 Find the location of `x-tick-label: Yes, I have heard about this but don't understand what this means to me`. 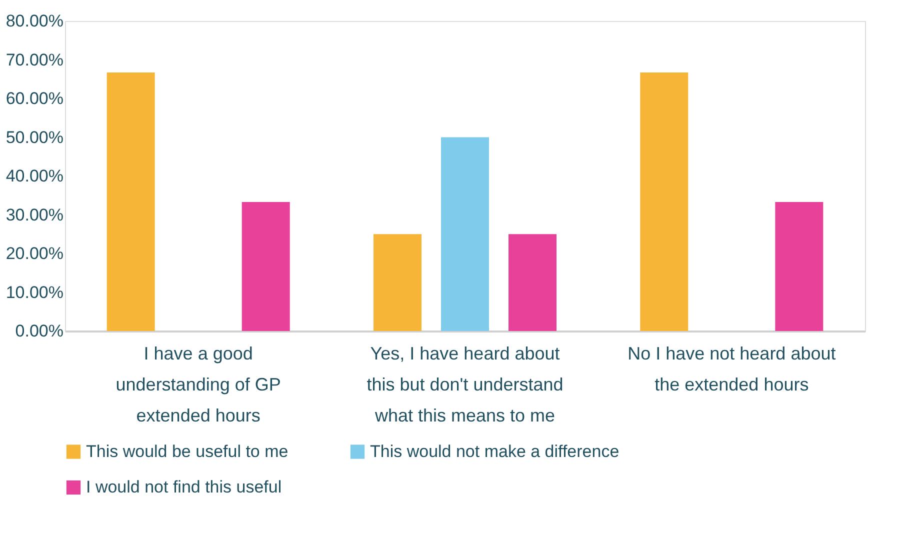

x-tick-label: Yes, I have heard about this but don't understand what this means to me is located at coordinates (465, 385).